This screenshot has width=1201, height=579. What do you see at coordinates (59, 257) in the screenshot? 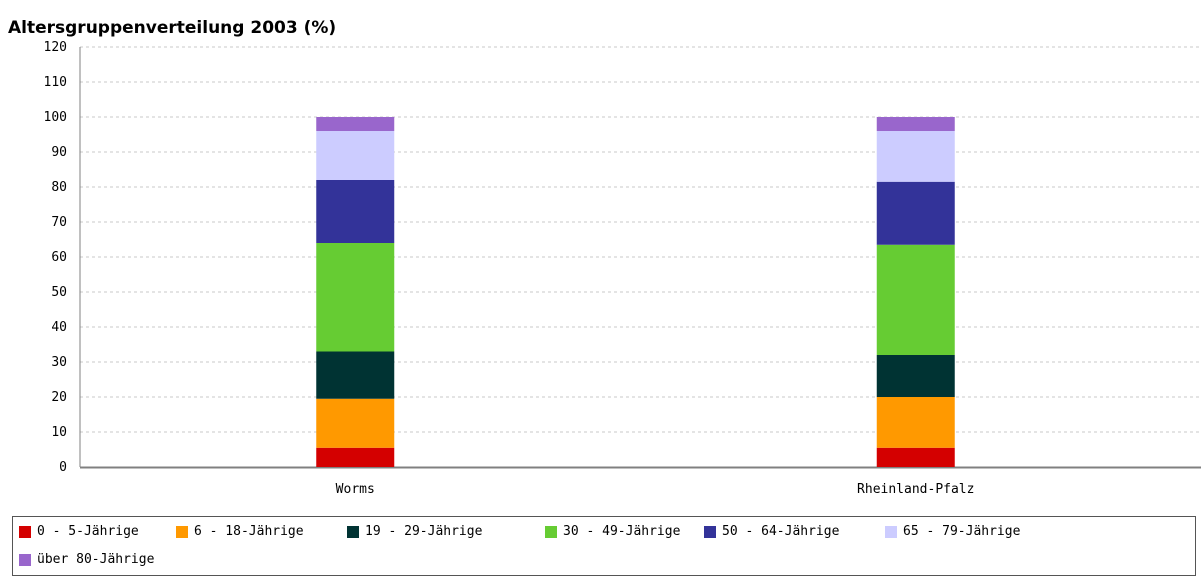
I see `y-tick-label: 60` at bounding box center [59, 257].